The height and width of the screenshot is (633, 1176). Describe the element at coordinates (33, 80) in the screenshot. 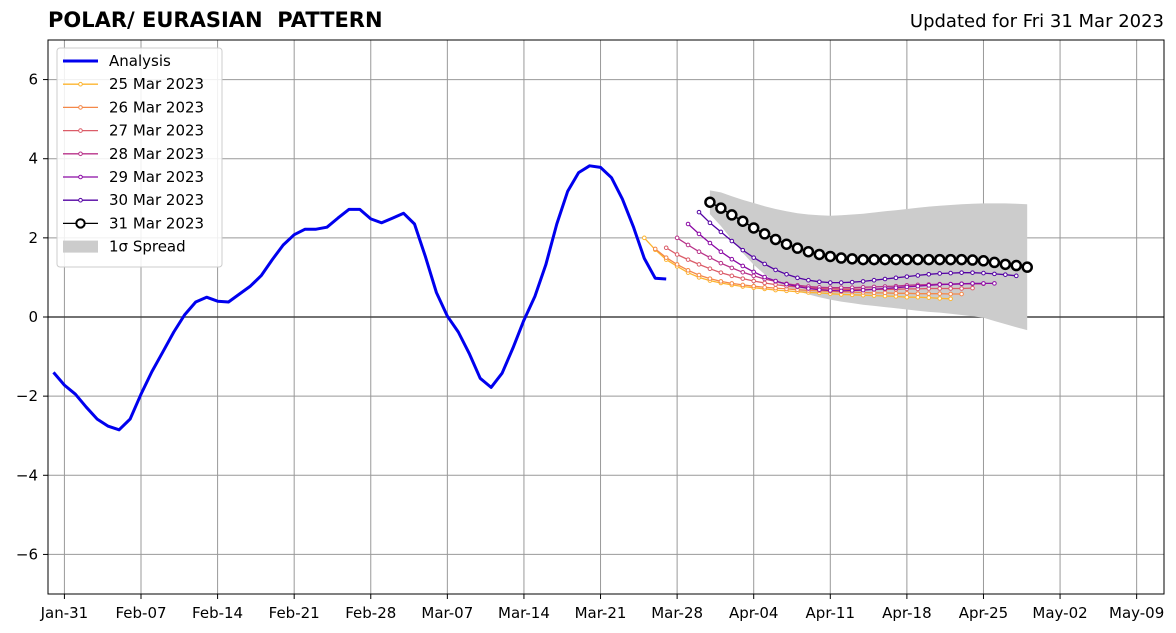

I see `y-tick-label: 6` at that location.